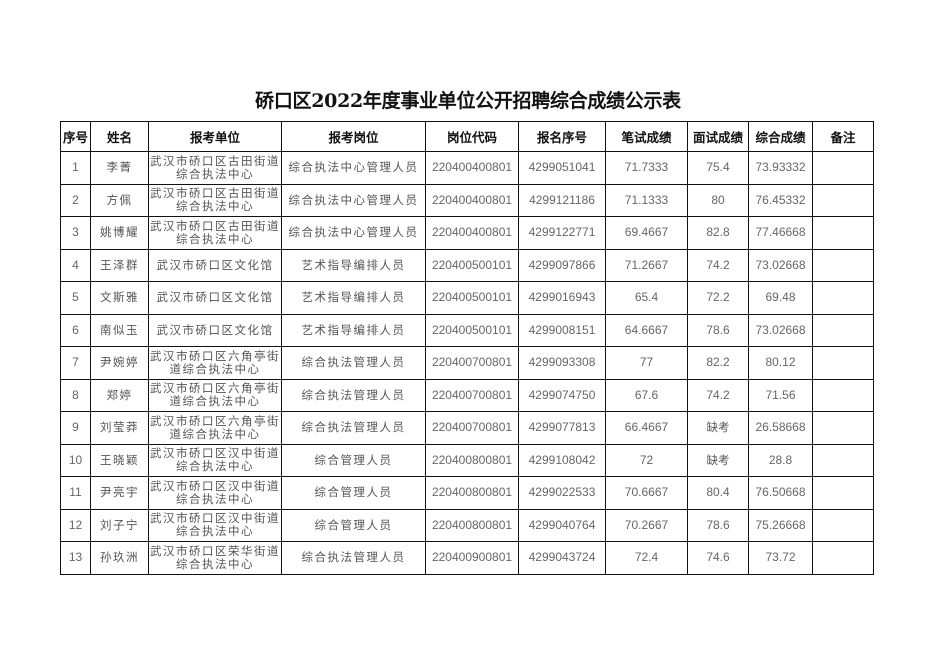 This screenshot has width=936, height=662. What do you see at coordinates (119, 298) in the screenshot?
I see `name-cell: 文斯雅` at bounding box center [119, 298].